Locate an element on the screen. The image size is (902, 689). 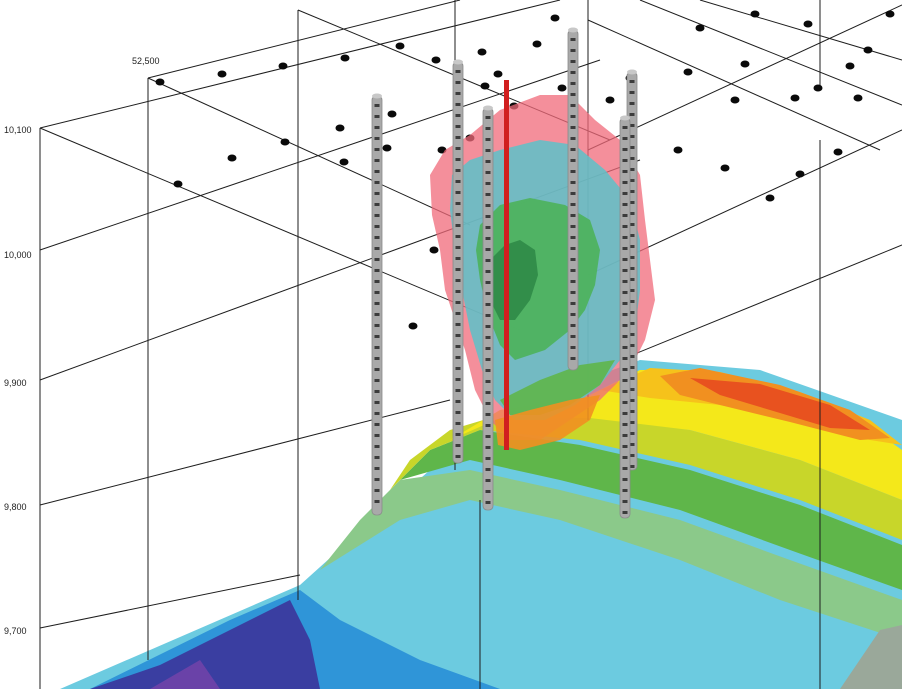
surface-zone-red-orange is located at coordinates (780, 404).